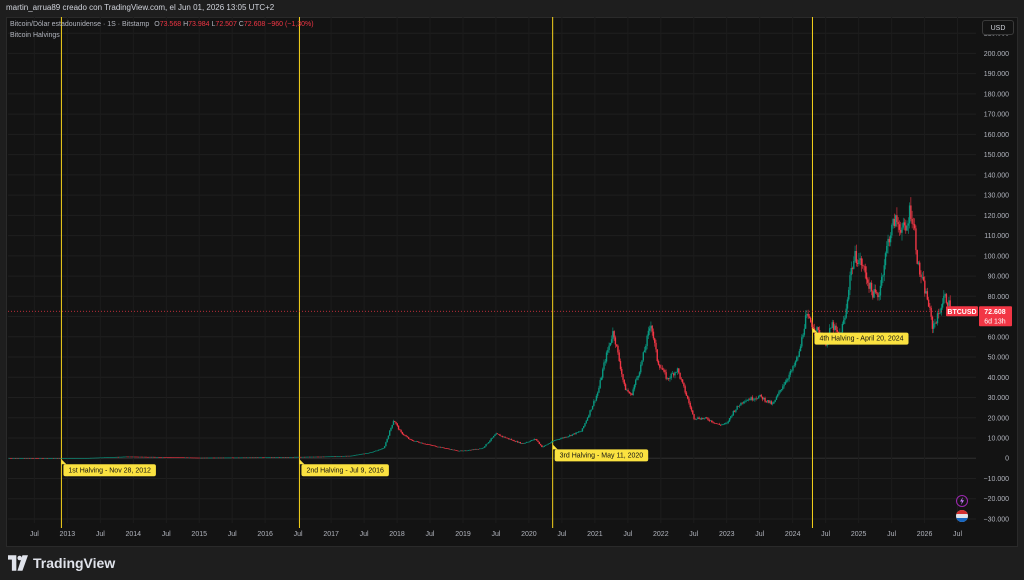  Describe the element at coordinates (555, 447) in the screenshot. I see `label-pointer` at that location.